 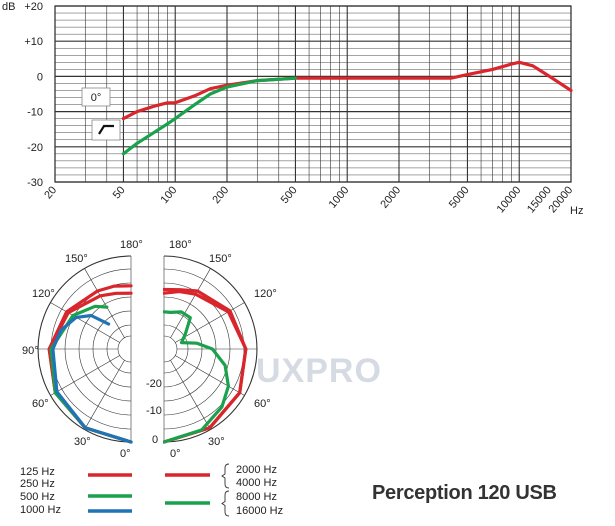 I want to click on highpass-icon, so click(x=106, y=129).